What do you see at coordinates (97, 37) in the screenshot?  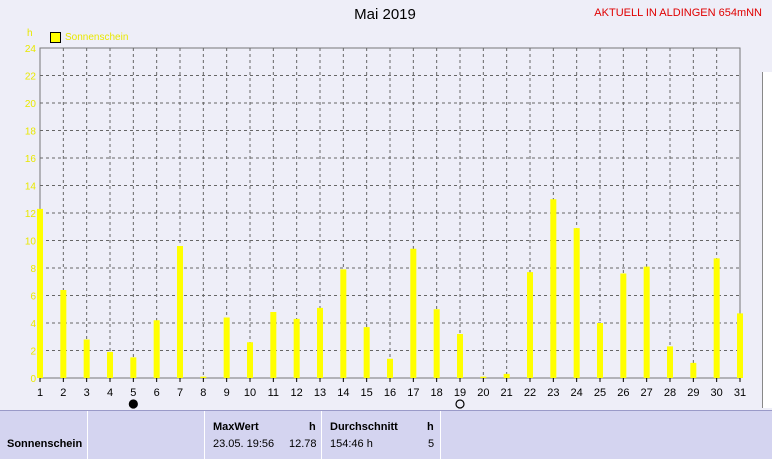 I see `legend-label: Sonnenschein` at bounding box center [97, 37].